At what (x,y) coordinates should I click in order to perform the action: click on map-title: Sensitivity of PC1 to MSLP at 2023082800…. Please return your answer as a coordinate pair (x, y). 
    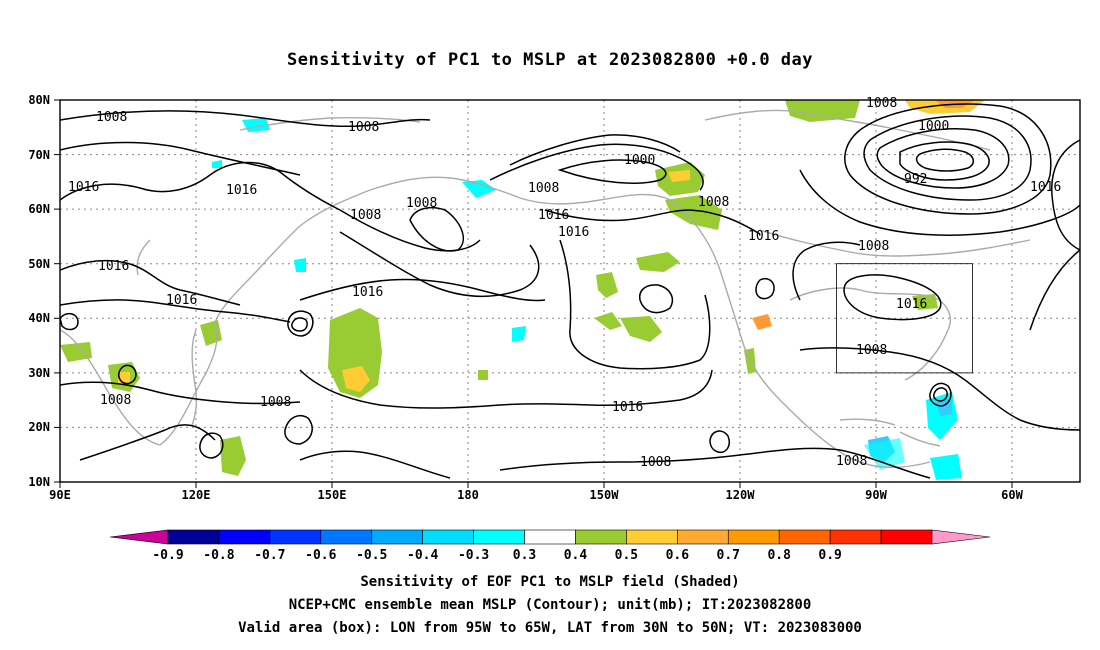
    Looking at the image, I should click on (549, 60).